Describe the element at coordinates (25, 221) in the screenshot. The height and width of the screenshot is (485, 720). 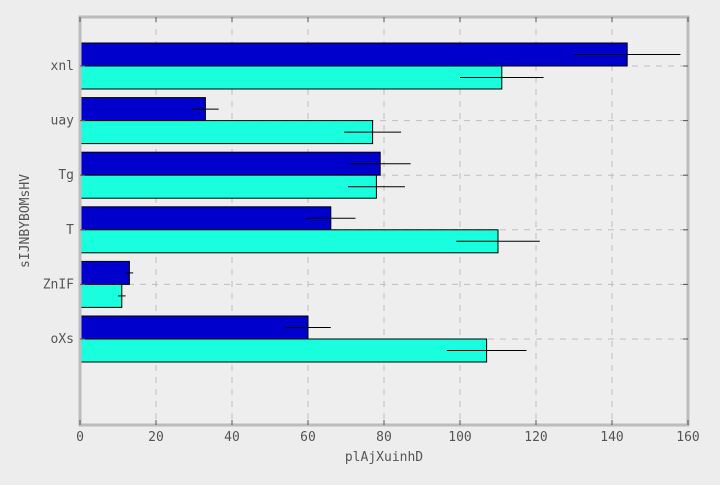
I see `y-axis-label: sIJNBYBOMsHV` at that location.